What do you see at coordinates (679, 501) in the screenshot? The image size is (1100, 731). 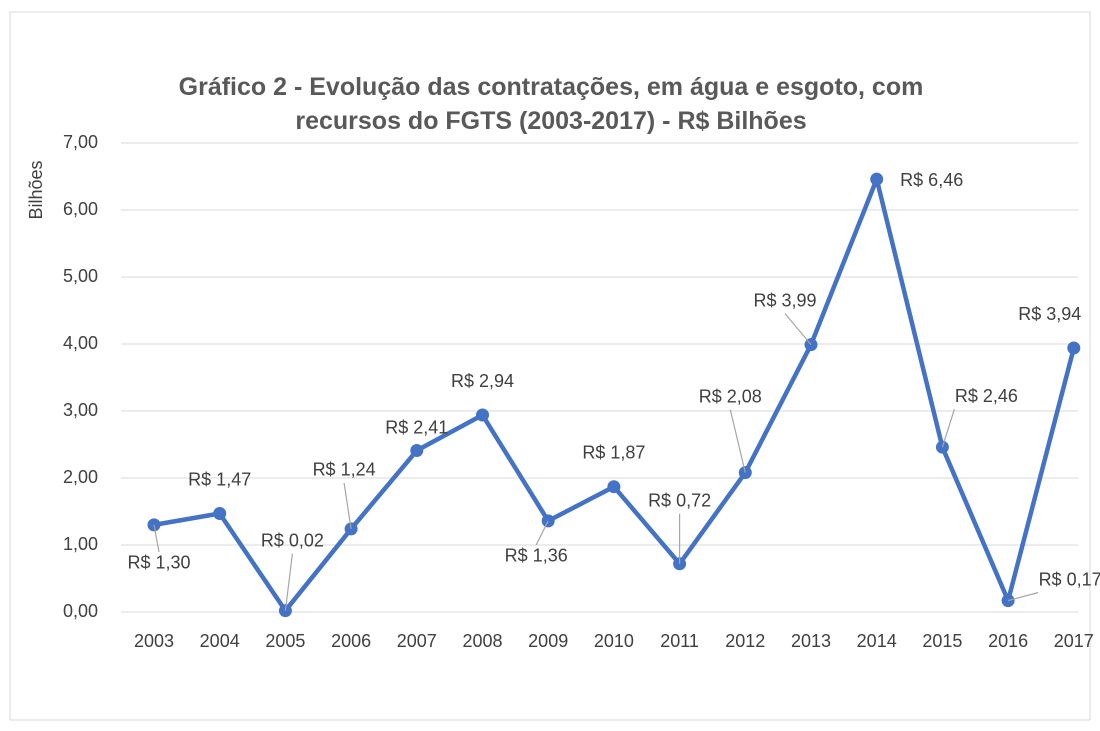 I see `data-label: R$ 0,72` at bounding box center [679, 501].